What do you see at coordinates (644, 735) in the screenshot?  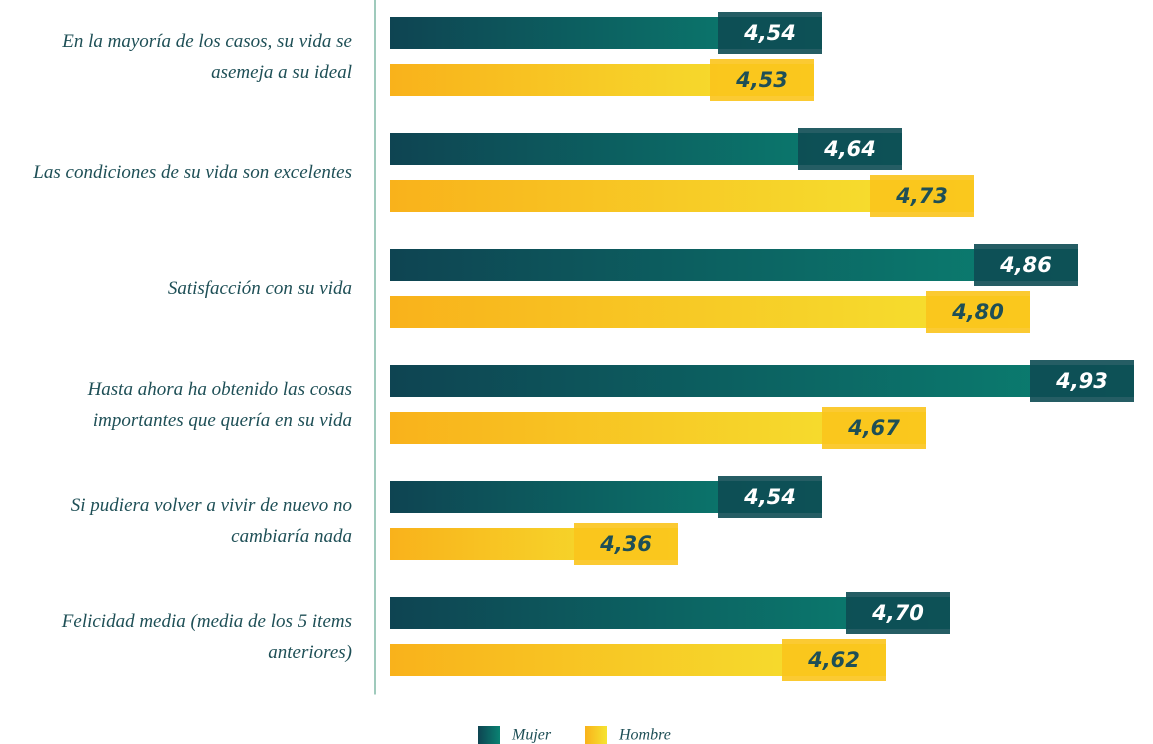 I see `legend-label: Hombre` at bounding box center [644, 735].